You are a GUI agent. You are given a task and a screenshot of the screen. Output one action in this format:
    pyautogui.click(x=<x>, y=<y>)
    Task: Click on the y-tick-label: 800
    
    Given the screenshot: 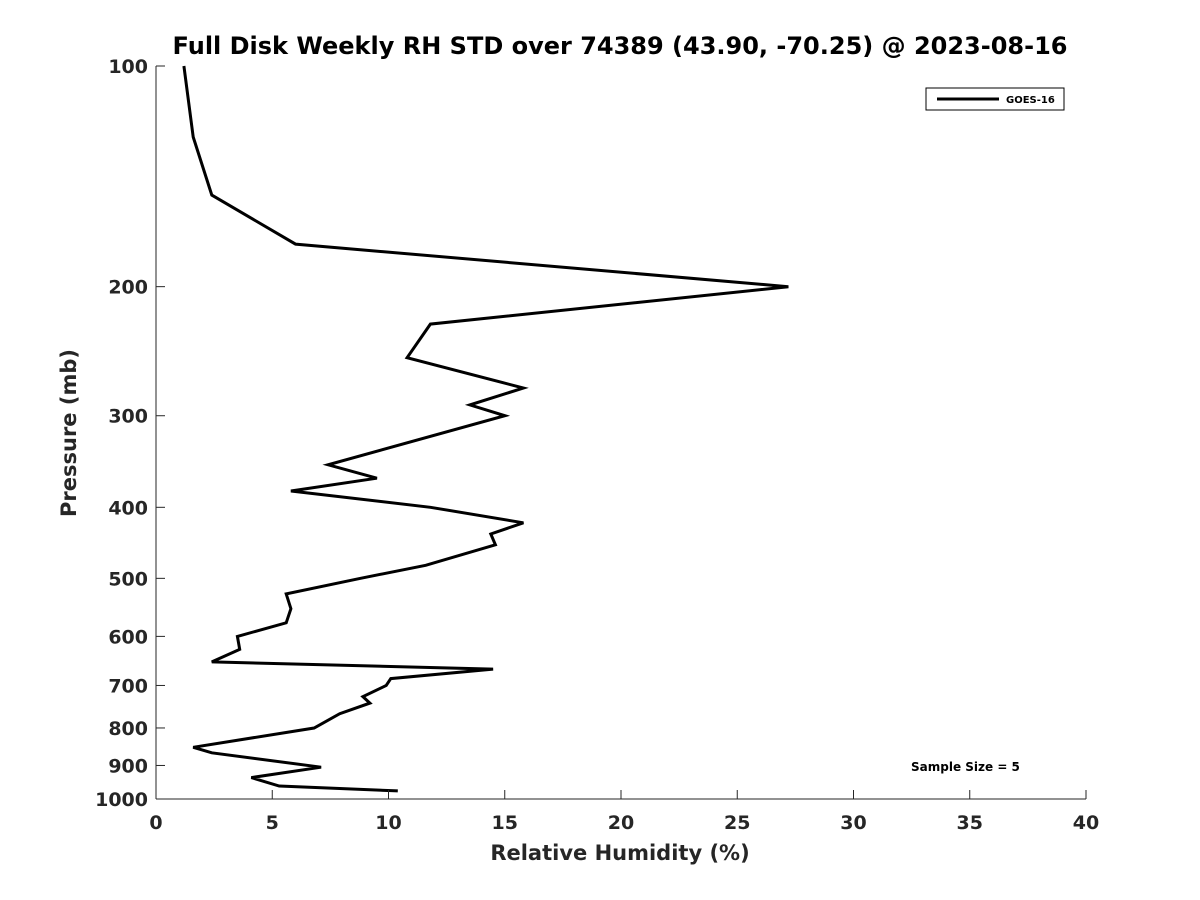 What is the action you would take?
    pyautogui.click(x=128, y=729)
    